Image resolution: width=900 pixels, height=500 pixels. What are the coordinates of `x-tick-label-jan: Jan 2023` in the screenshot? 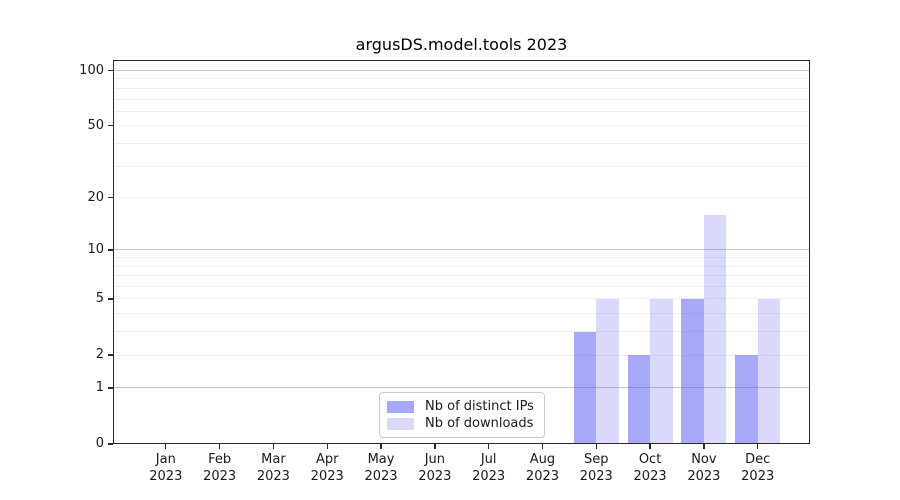 It's located at (166, 468).